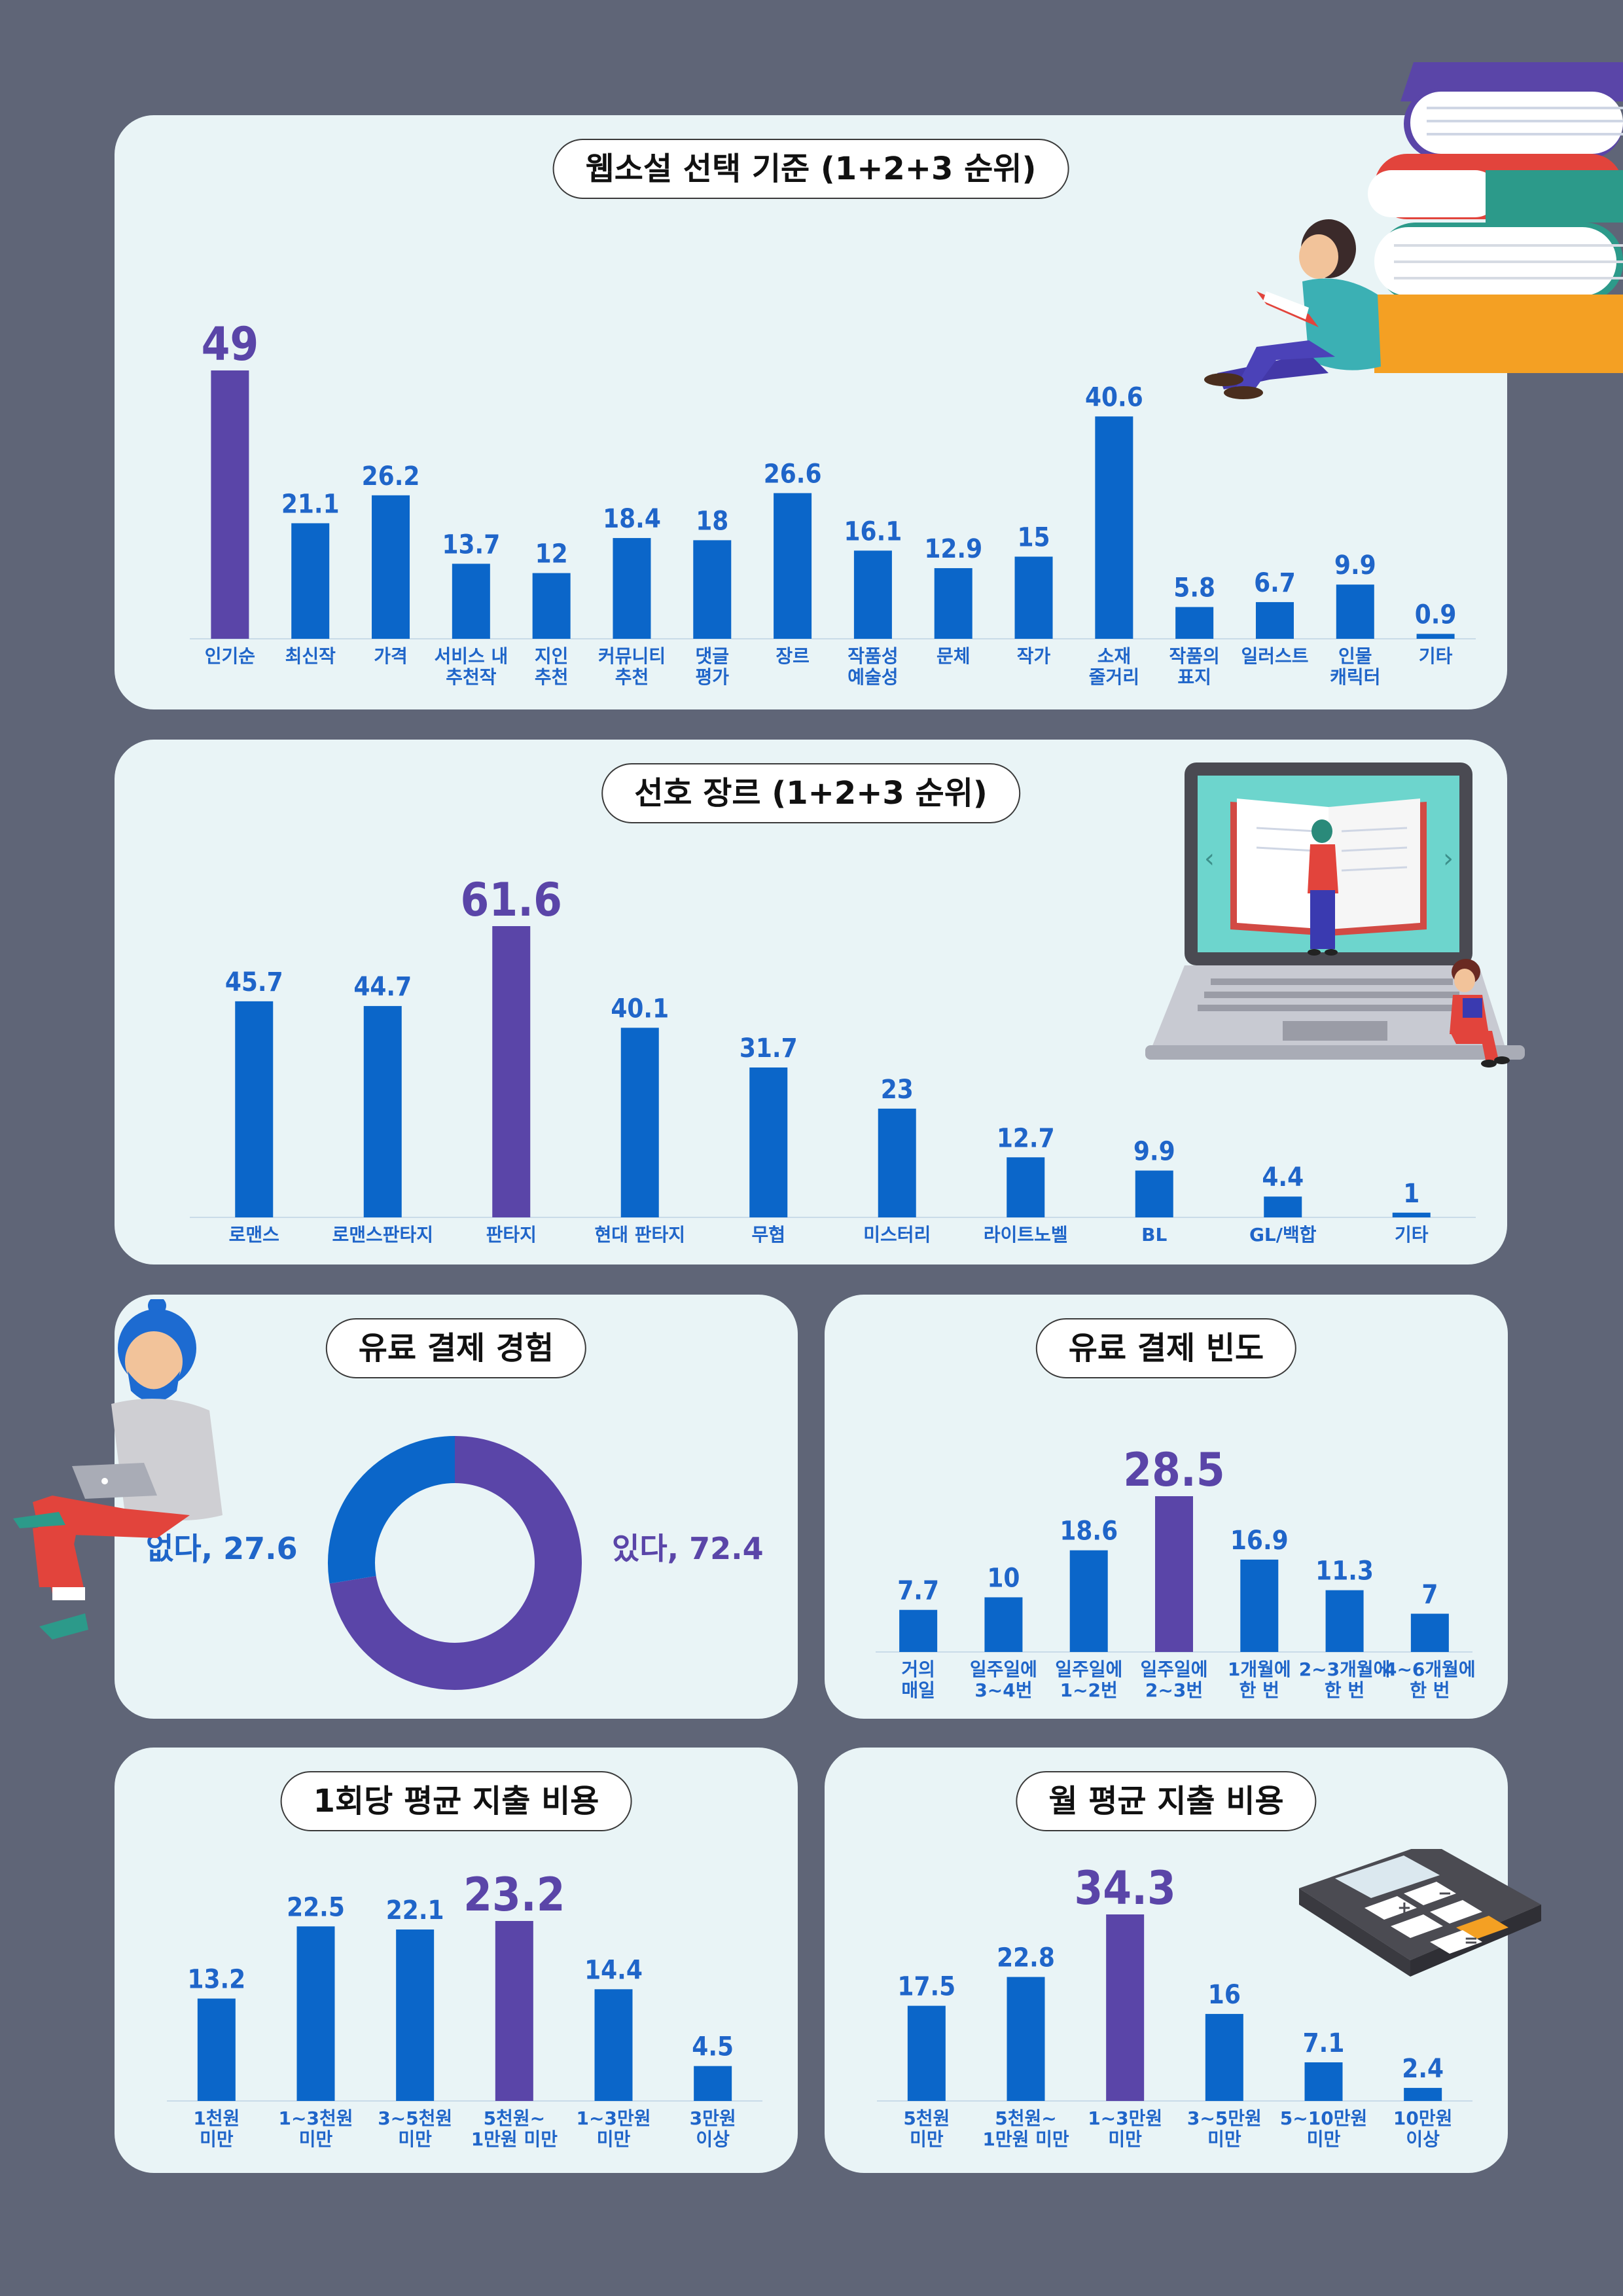 This screenshot has height=2296, width=1623. I want to click on donut-label-yes: 있다, 72.4, so click(688, 1548).